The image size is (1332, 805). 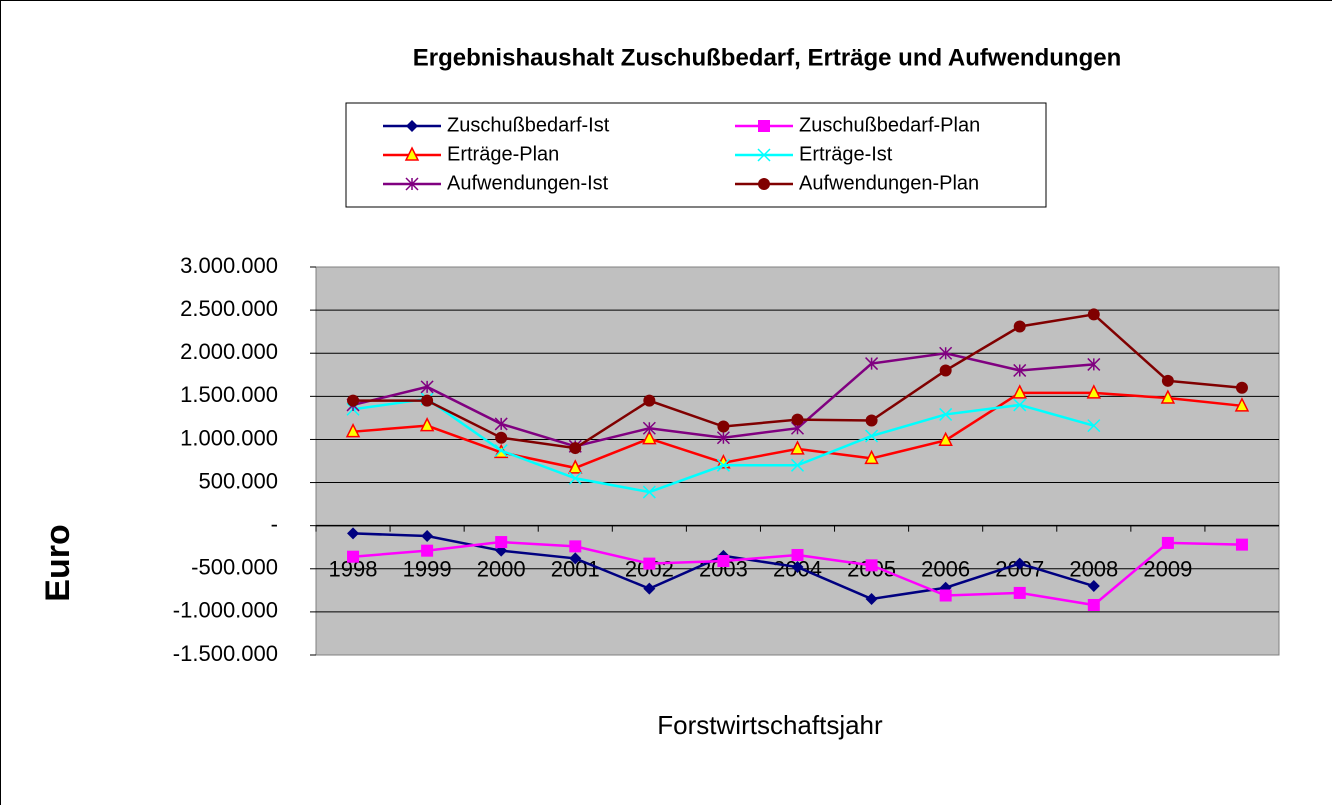 What do you see at coordinates (229, 265) in the screenshot?
I see `y-tick-label: 3.000.000` at bounding box center [229, 265].